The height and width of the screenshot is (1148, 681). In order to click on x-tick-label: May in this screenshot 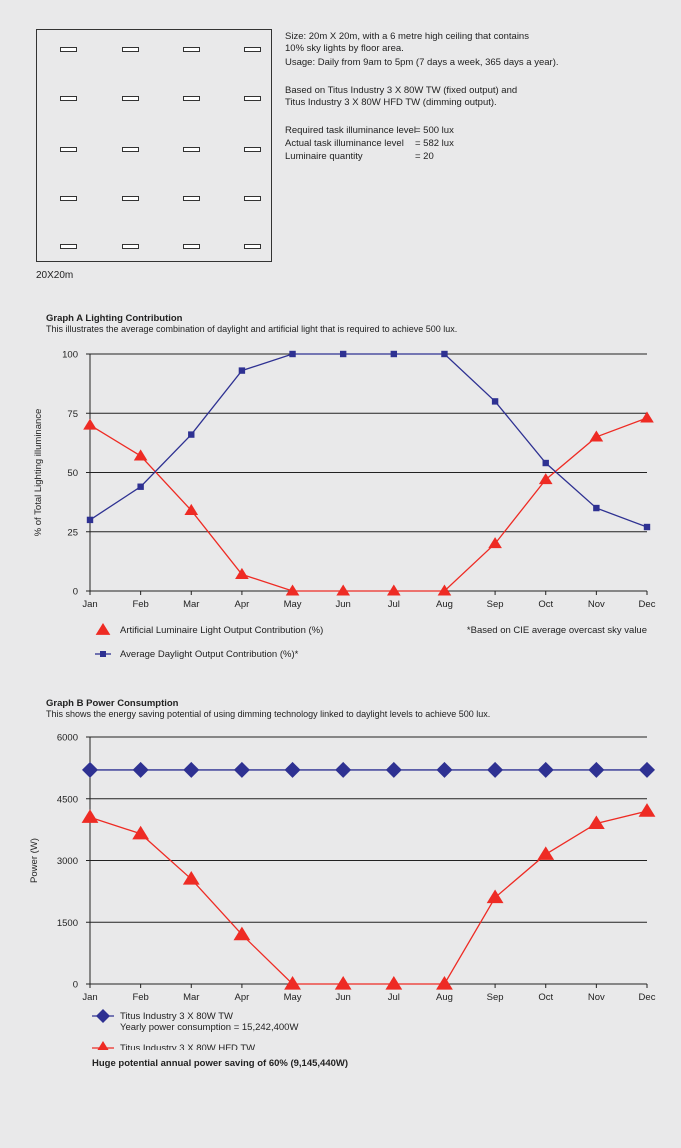, I will do `click(293, 997)`.